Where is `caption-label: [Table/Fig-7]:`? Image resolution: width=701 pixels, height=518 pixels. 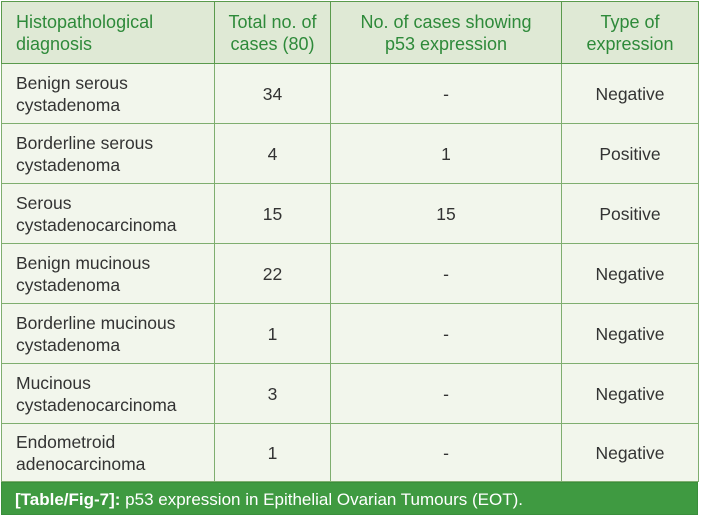
caption-label: [Table/Fig-7]: is located at coordinates (68, 499).